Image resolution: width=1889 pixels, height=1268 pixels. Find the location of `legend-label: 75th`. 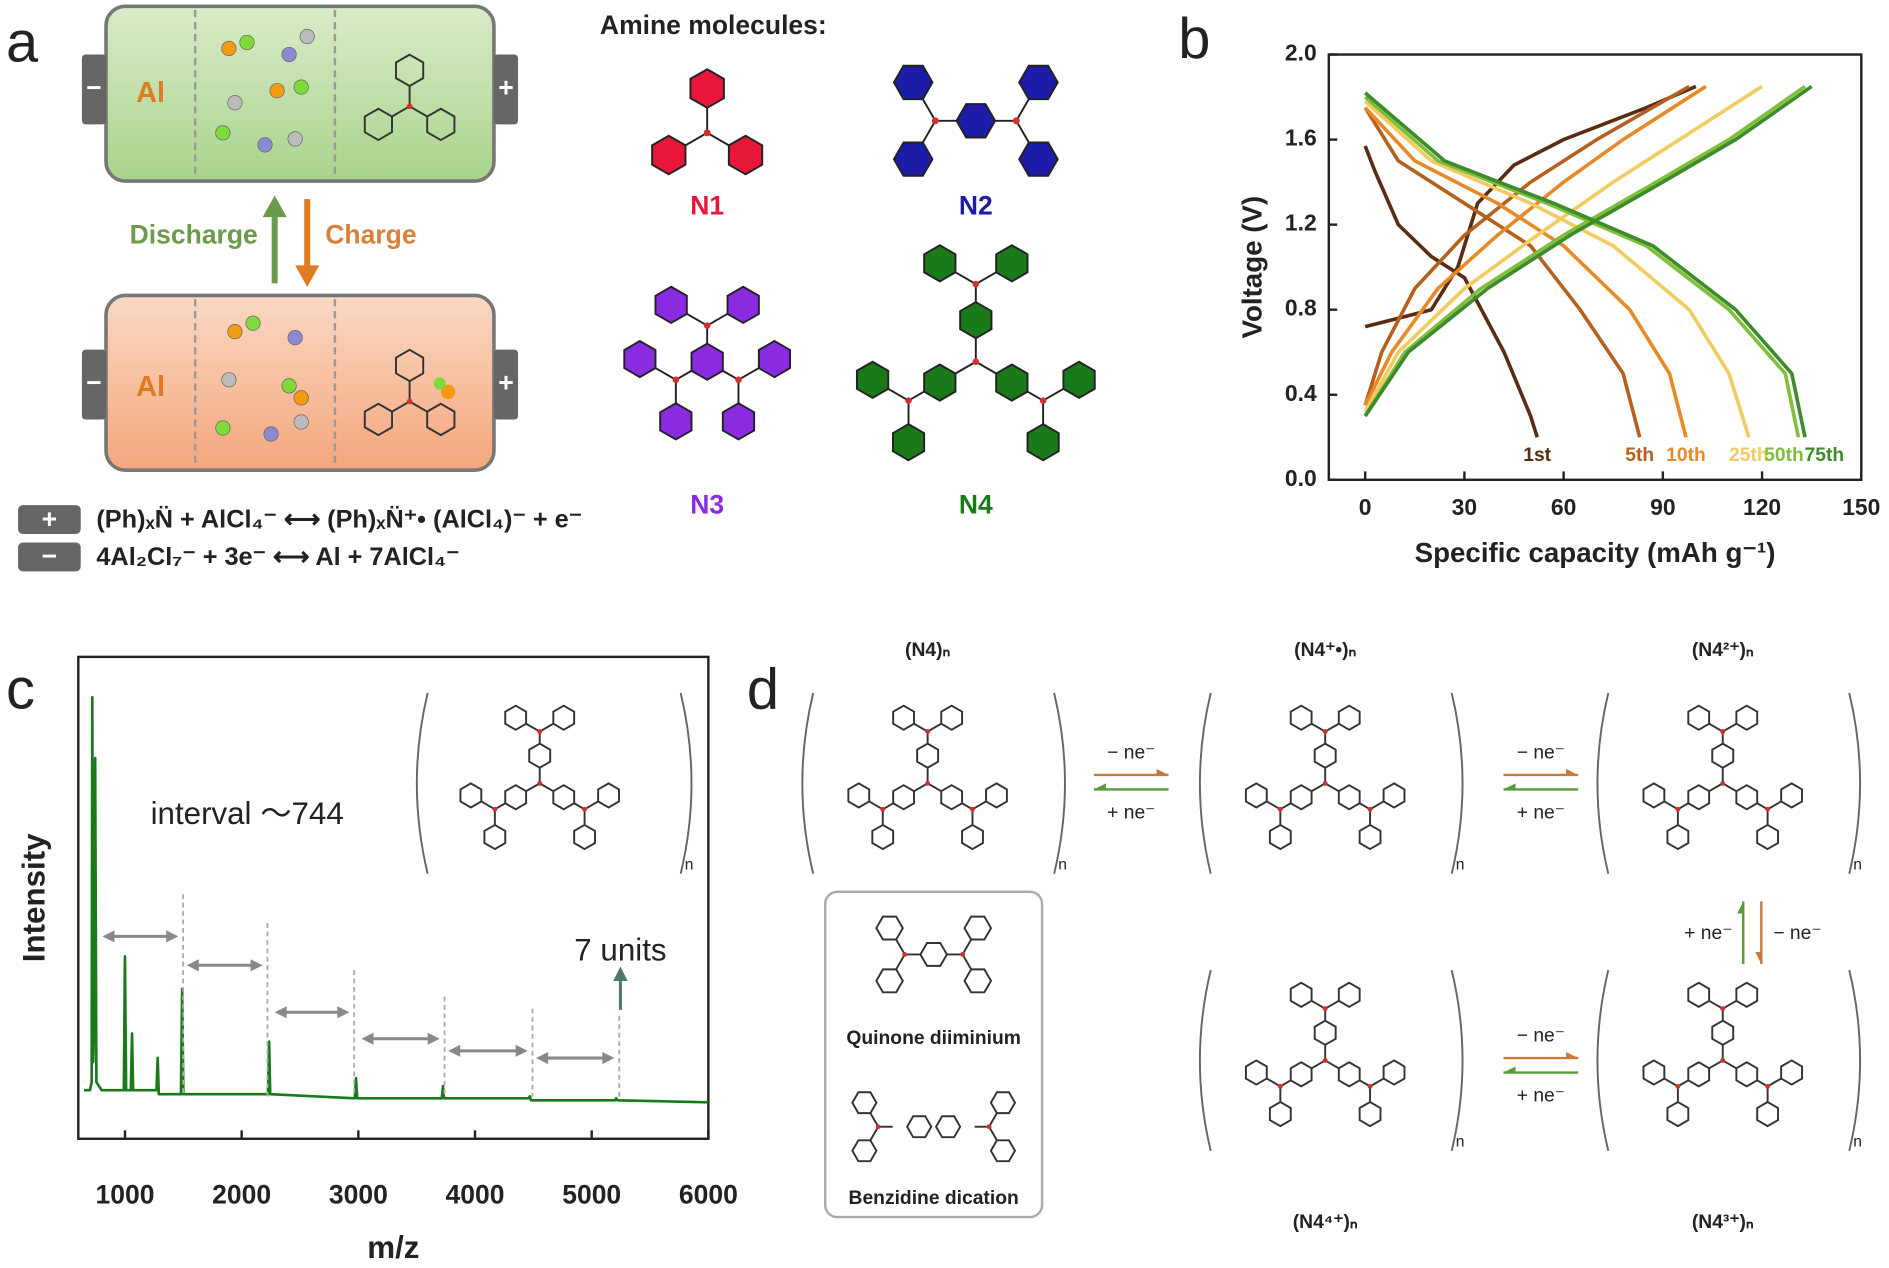

legend-label: 75th is located at coordinates (1825, 455).